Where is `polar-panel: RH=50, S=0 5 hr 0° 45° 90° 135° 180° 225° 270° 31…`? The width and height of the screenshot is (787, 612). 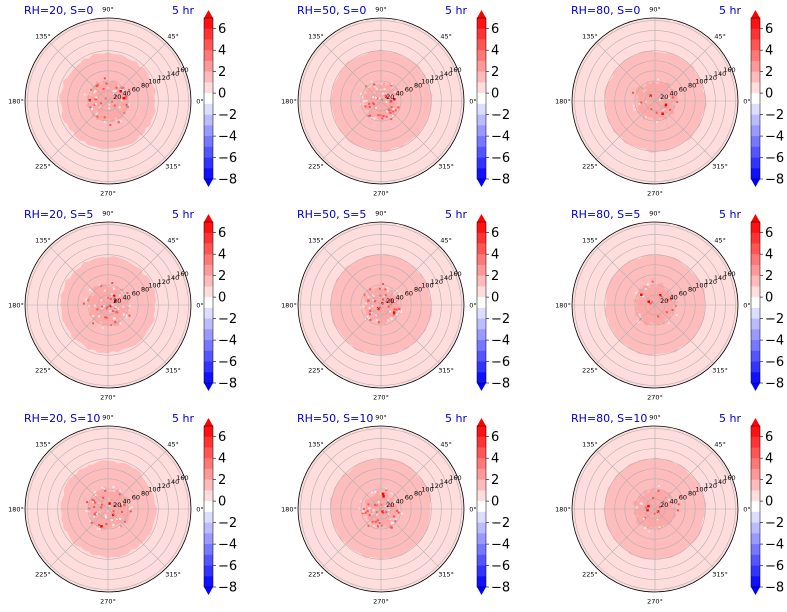 polar-panel: RH=50, S=0 5 hr 0° 45° 90° 135° 180° 225° 270° 31… is located at coordinates (404, 102).